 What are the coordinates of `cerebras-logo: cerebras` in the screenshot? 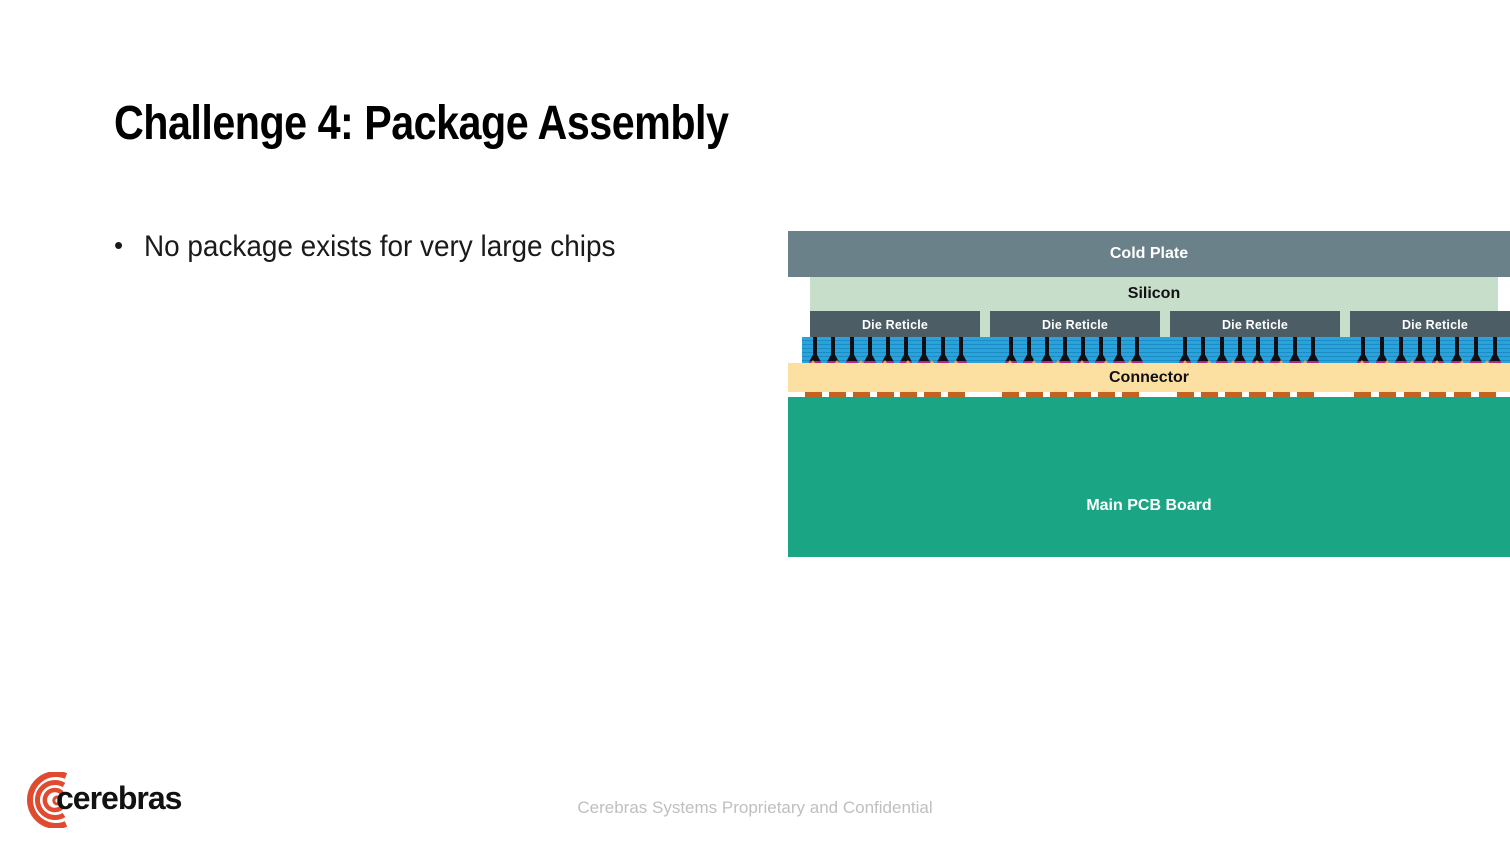 It's located at (102, 800).